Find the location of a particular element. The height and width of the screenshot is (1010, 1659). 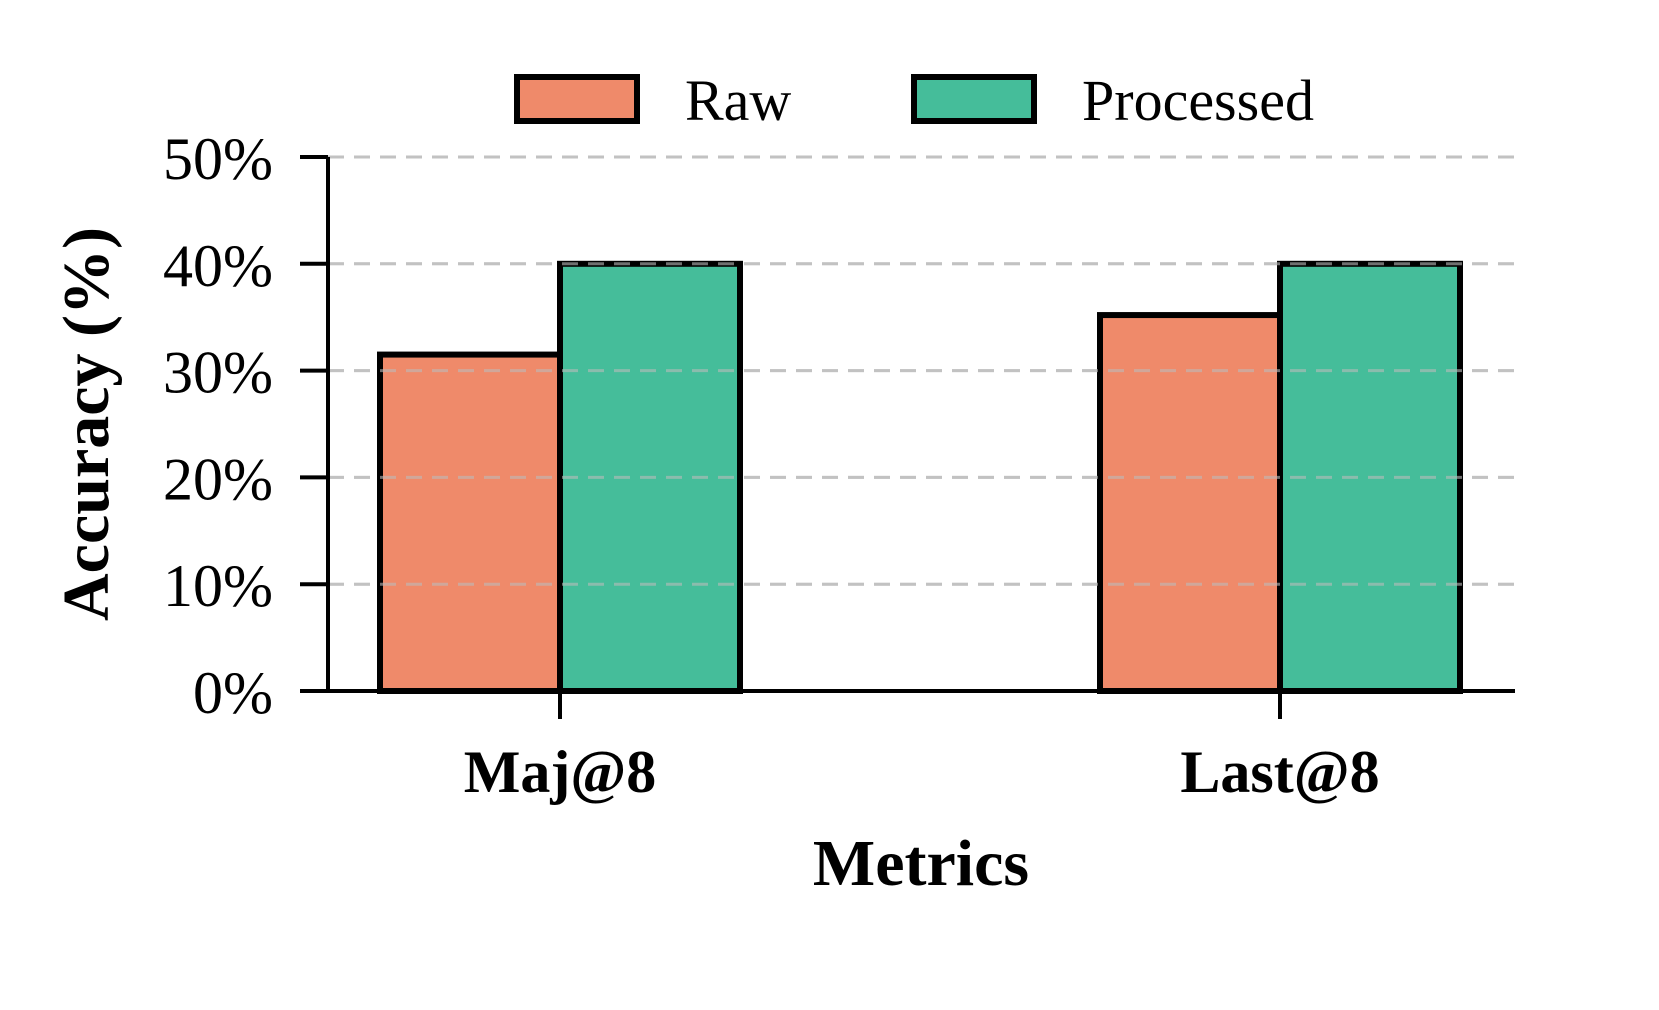

y-tick-label: 40% is located at coordinates (218, 266).